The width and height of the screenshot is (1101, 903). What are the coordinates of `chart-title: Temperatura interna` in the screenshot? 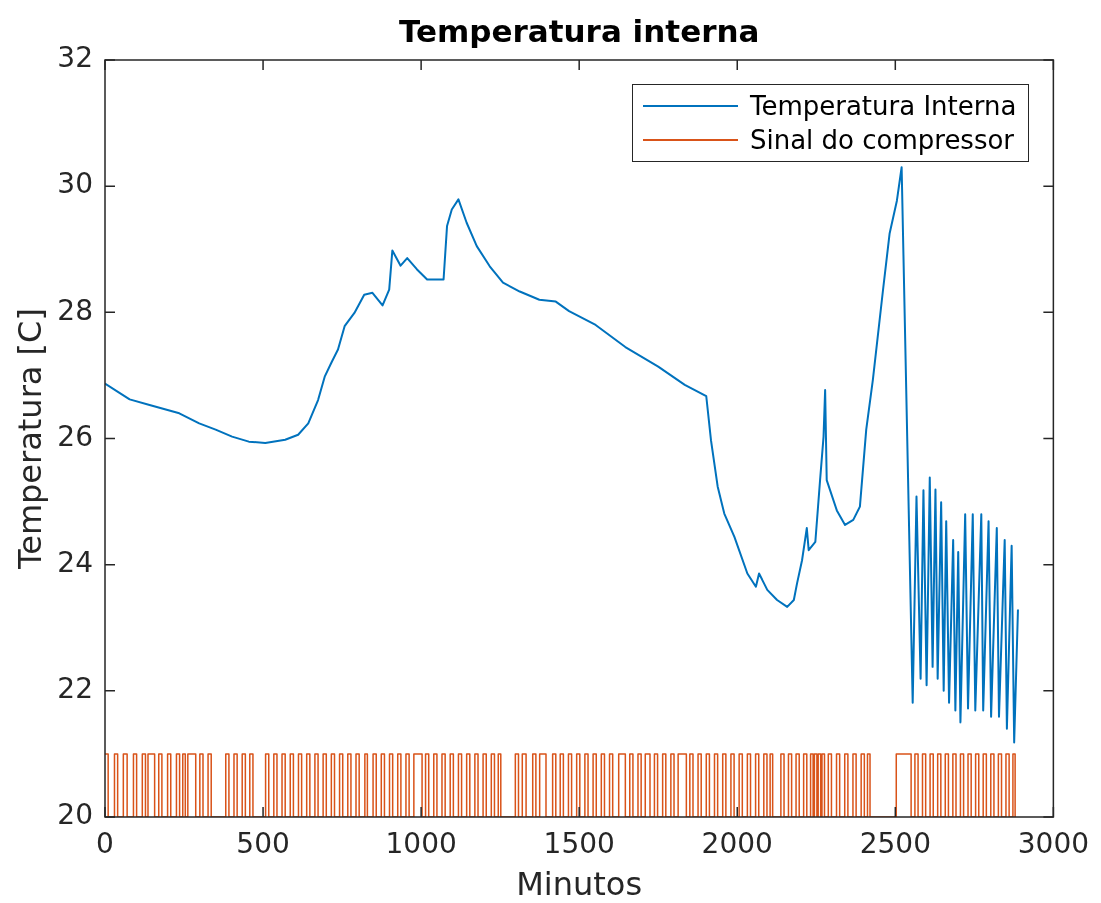 It's located at (579, 31).